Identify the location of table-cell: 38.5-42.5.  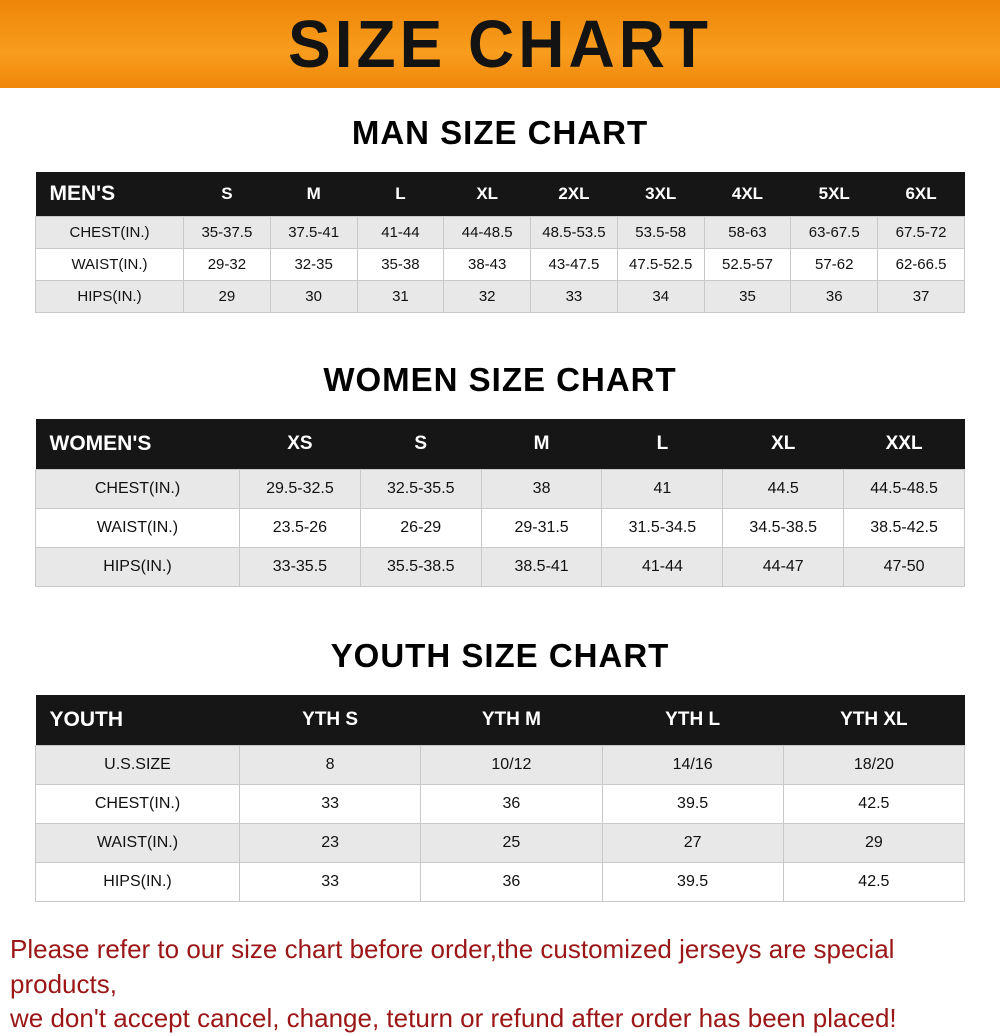
(904, 528).